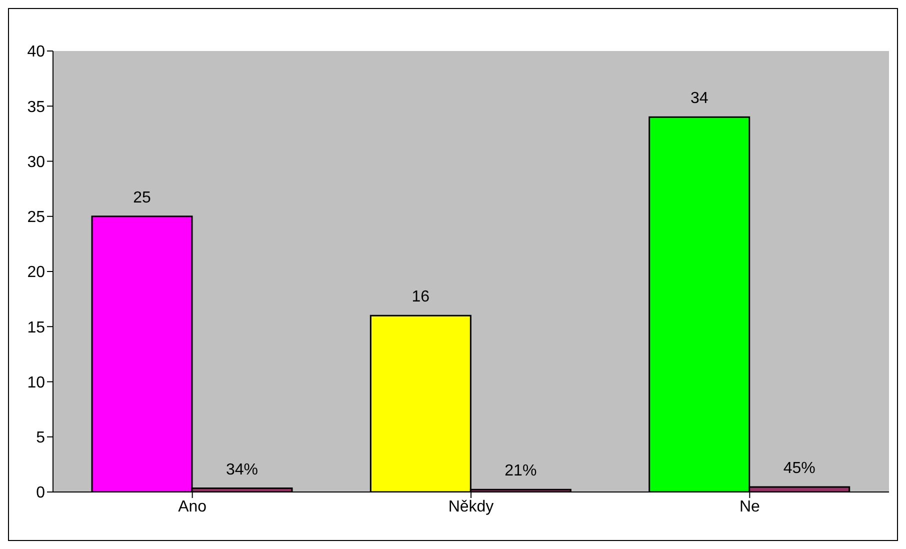  What do you see at coordinates (471, 507) in the screenshot?
I see `x-tick-label: Někdy` at bounding box center [471, 507].